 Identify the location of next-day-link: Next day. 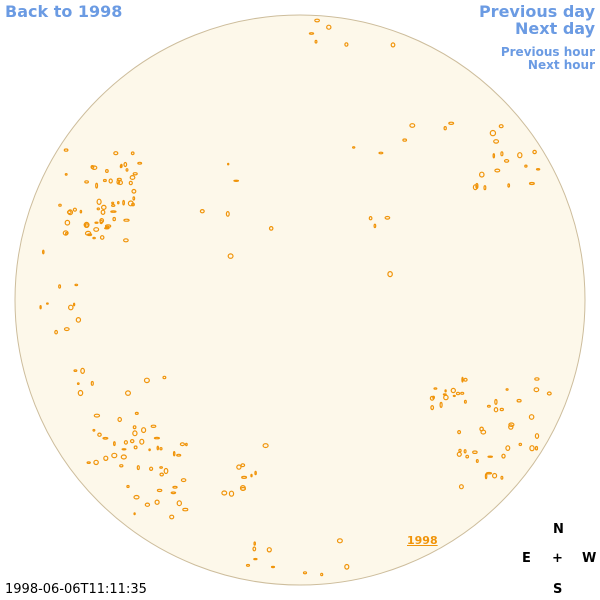
(555, 28).